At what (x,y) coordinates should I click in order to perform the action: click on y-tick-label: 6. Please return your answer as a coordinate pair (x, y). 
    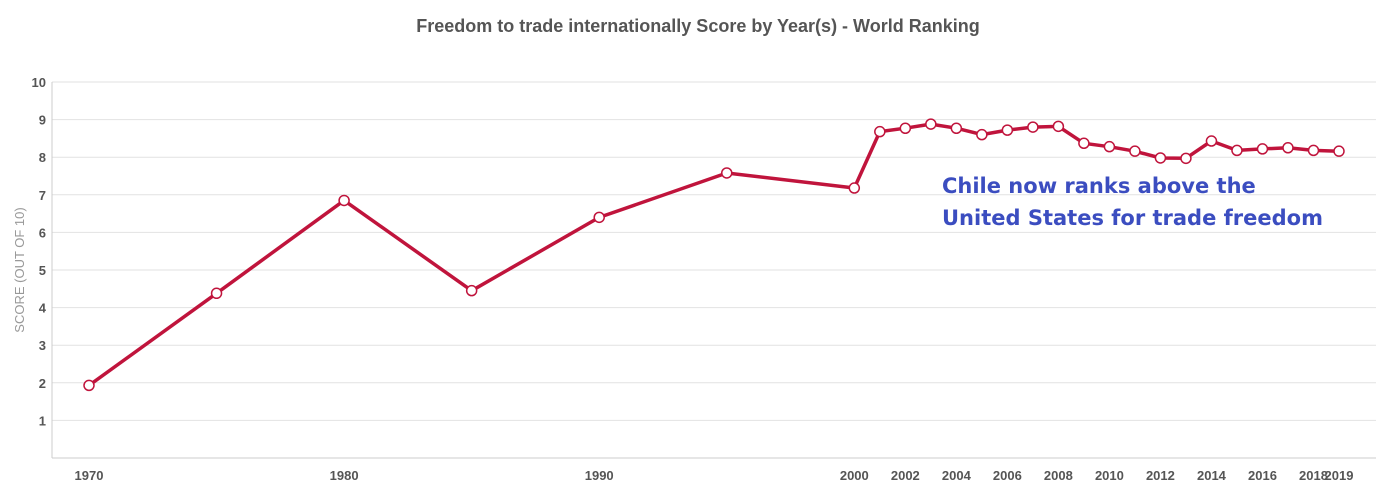
    Looking at the image, I should click on (42, 232).